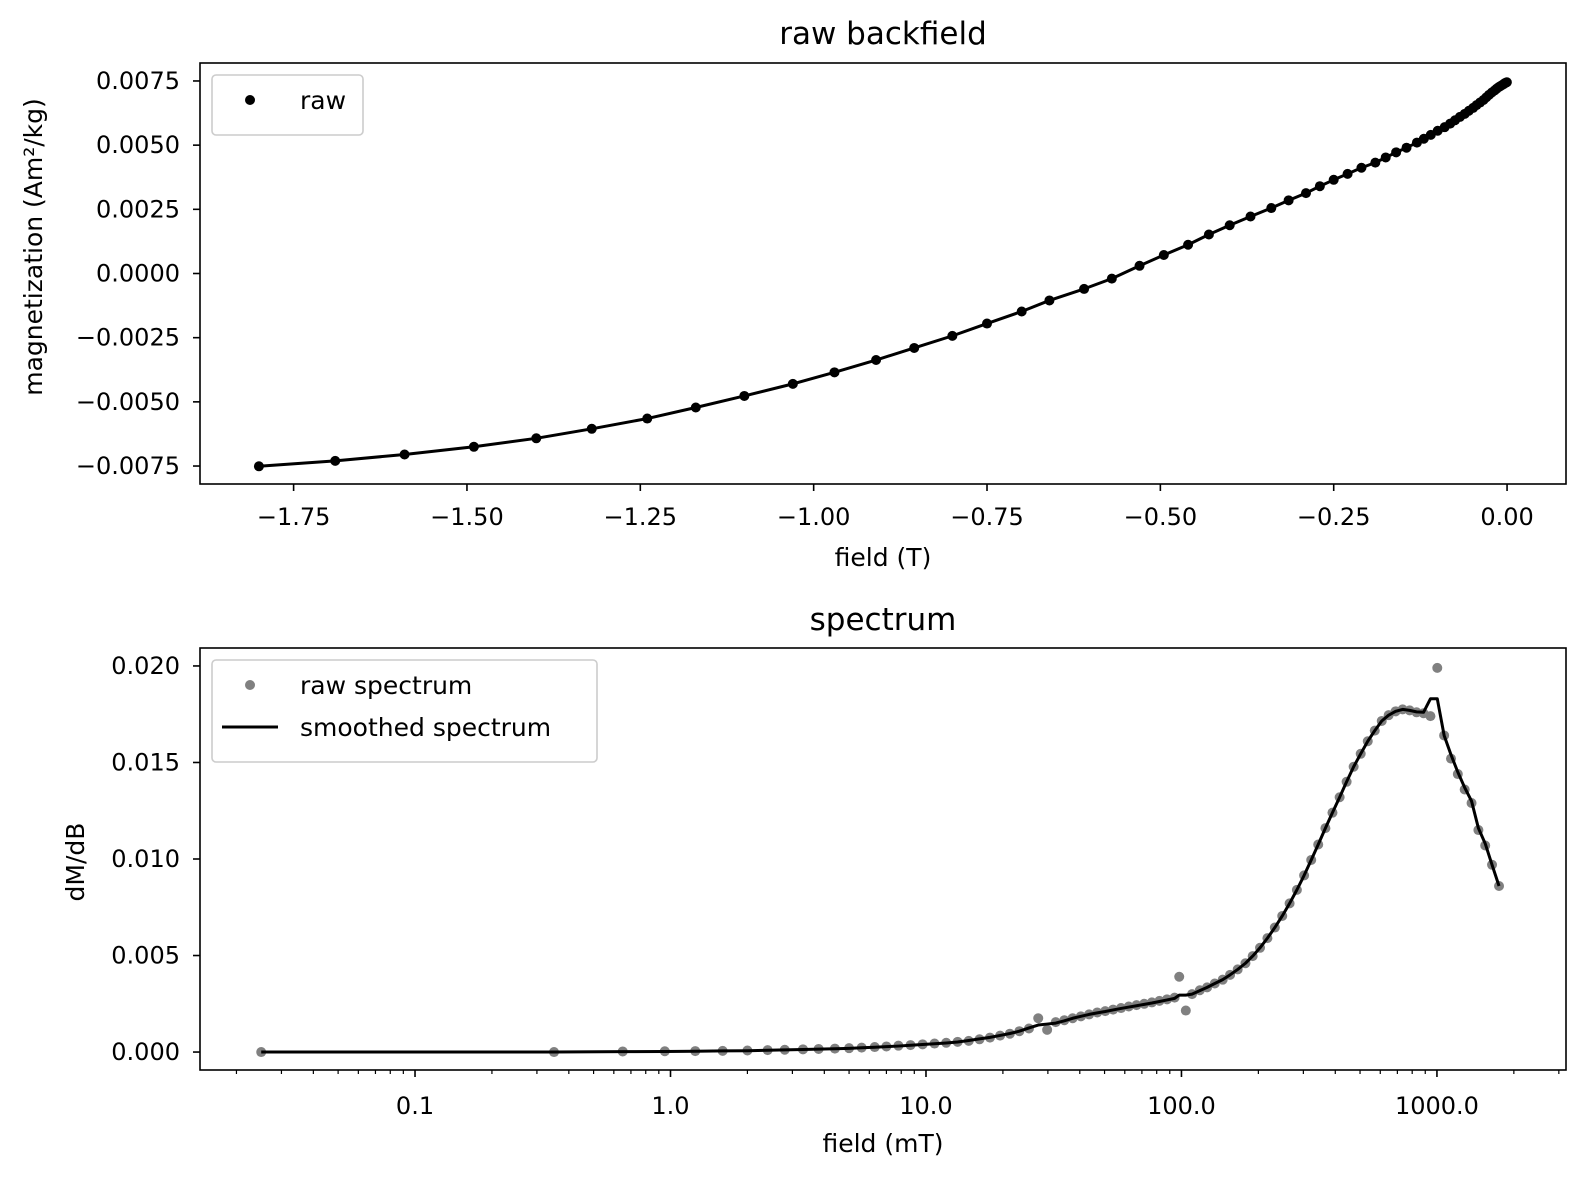 This screenshot has width=1581, height=1177. What do you see at coordinates (425, 727) in the screenshot?
I see `legend-label: smoothed spectrum` at bounding box center [425, 727].